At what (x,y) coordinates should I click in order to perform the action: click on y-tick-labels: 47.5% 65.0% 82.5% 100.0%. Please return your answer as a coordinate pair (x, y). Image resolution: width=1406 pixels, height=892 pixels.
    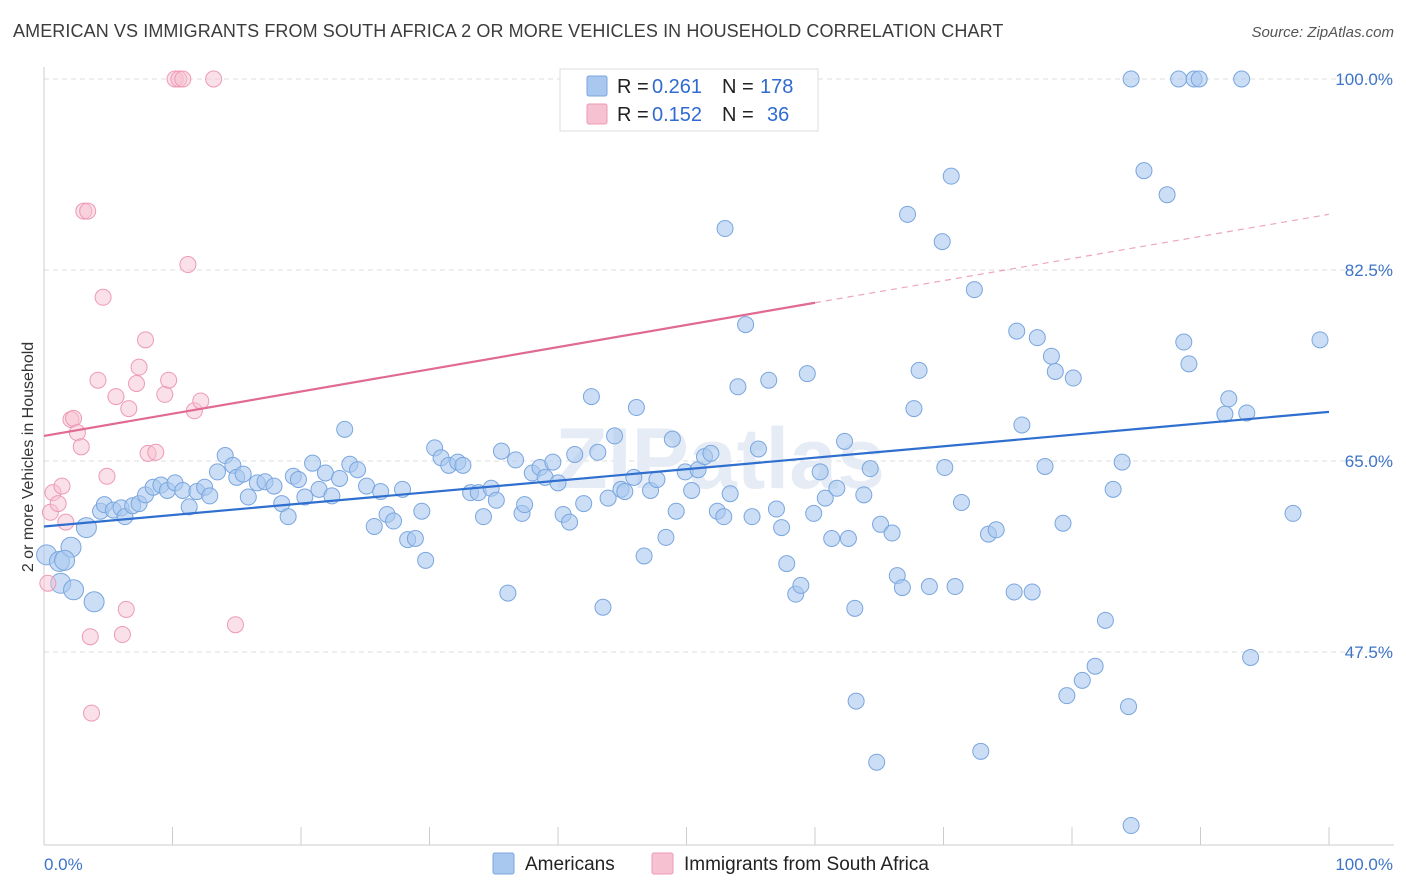
    Looking at the image, I should click on (1364, 366).